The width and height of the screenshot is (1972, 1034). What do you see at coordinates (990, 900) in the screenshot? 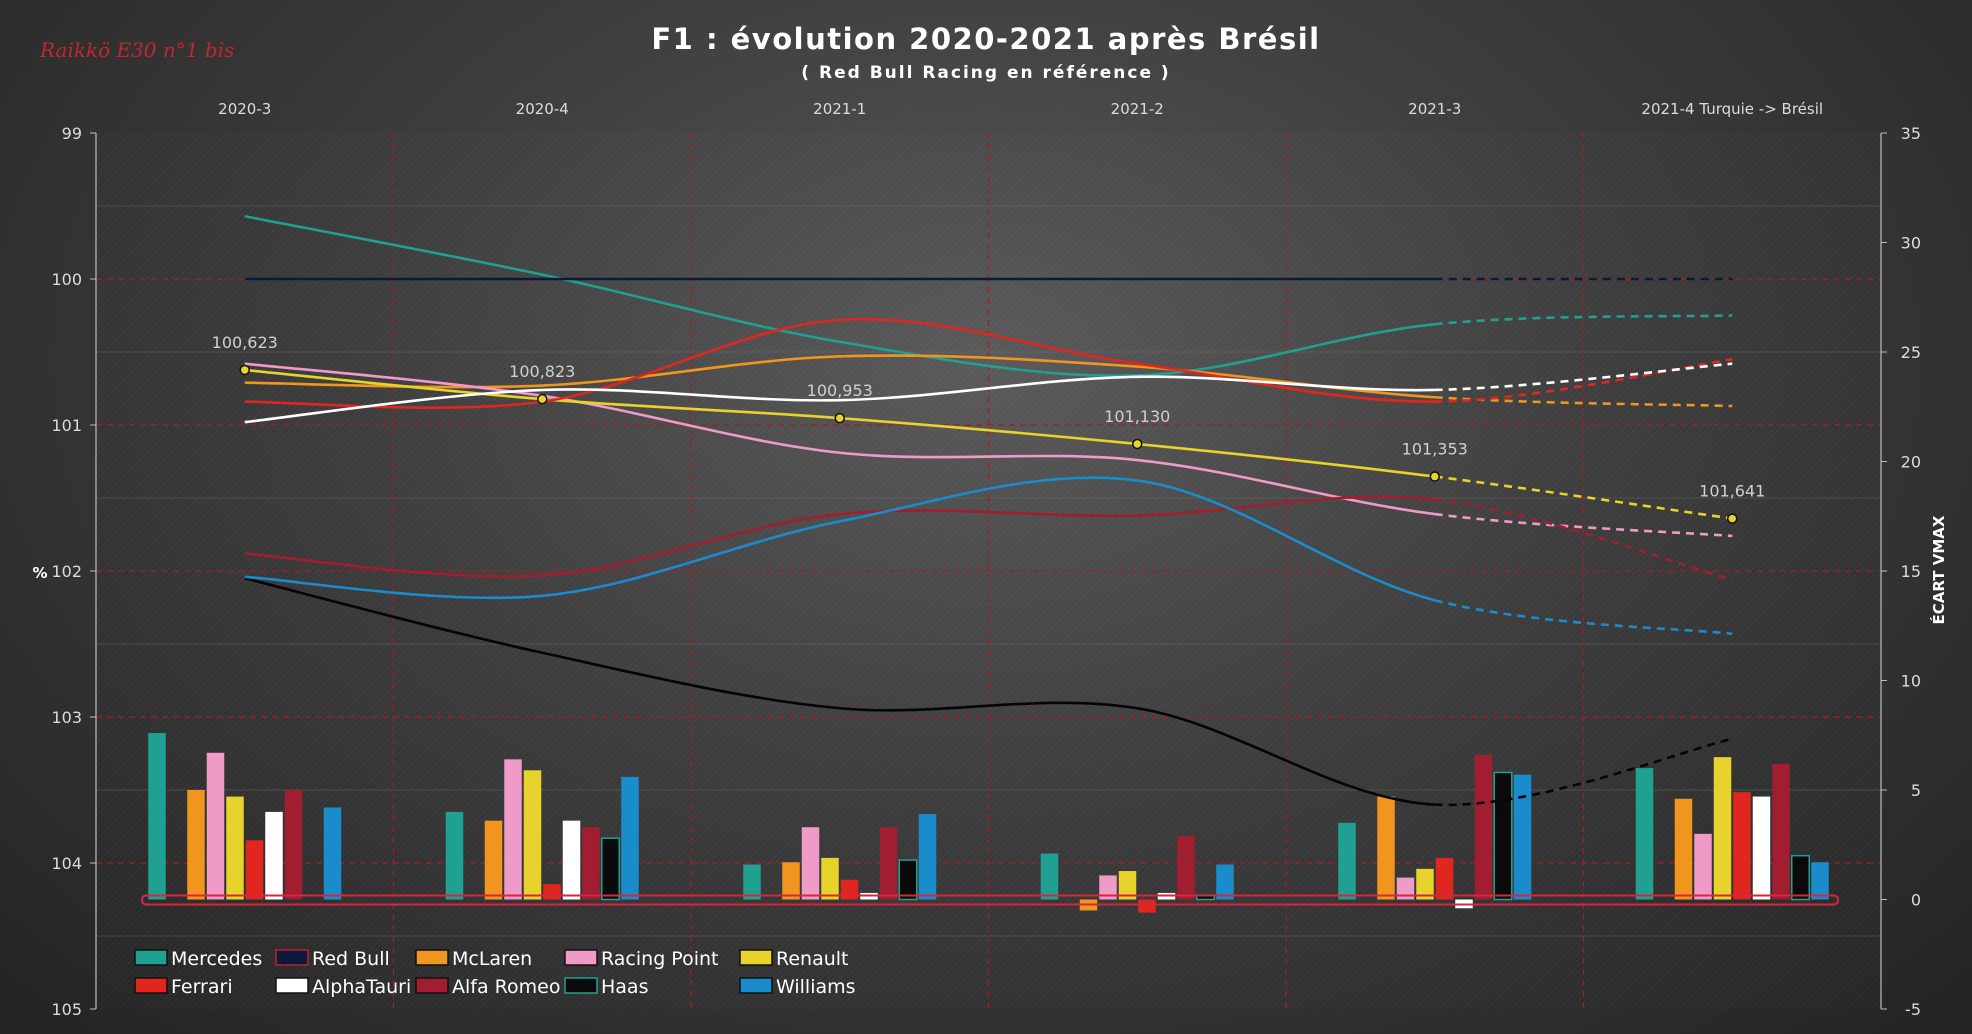
I see `zero-line-frame` at bounding box center [990, 900].